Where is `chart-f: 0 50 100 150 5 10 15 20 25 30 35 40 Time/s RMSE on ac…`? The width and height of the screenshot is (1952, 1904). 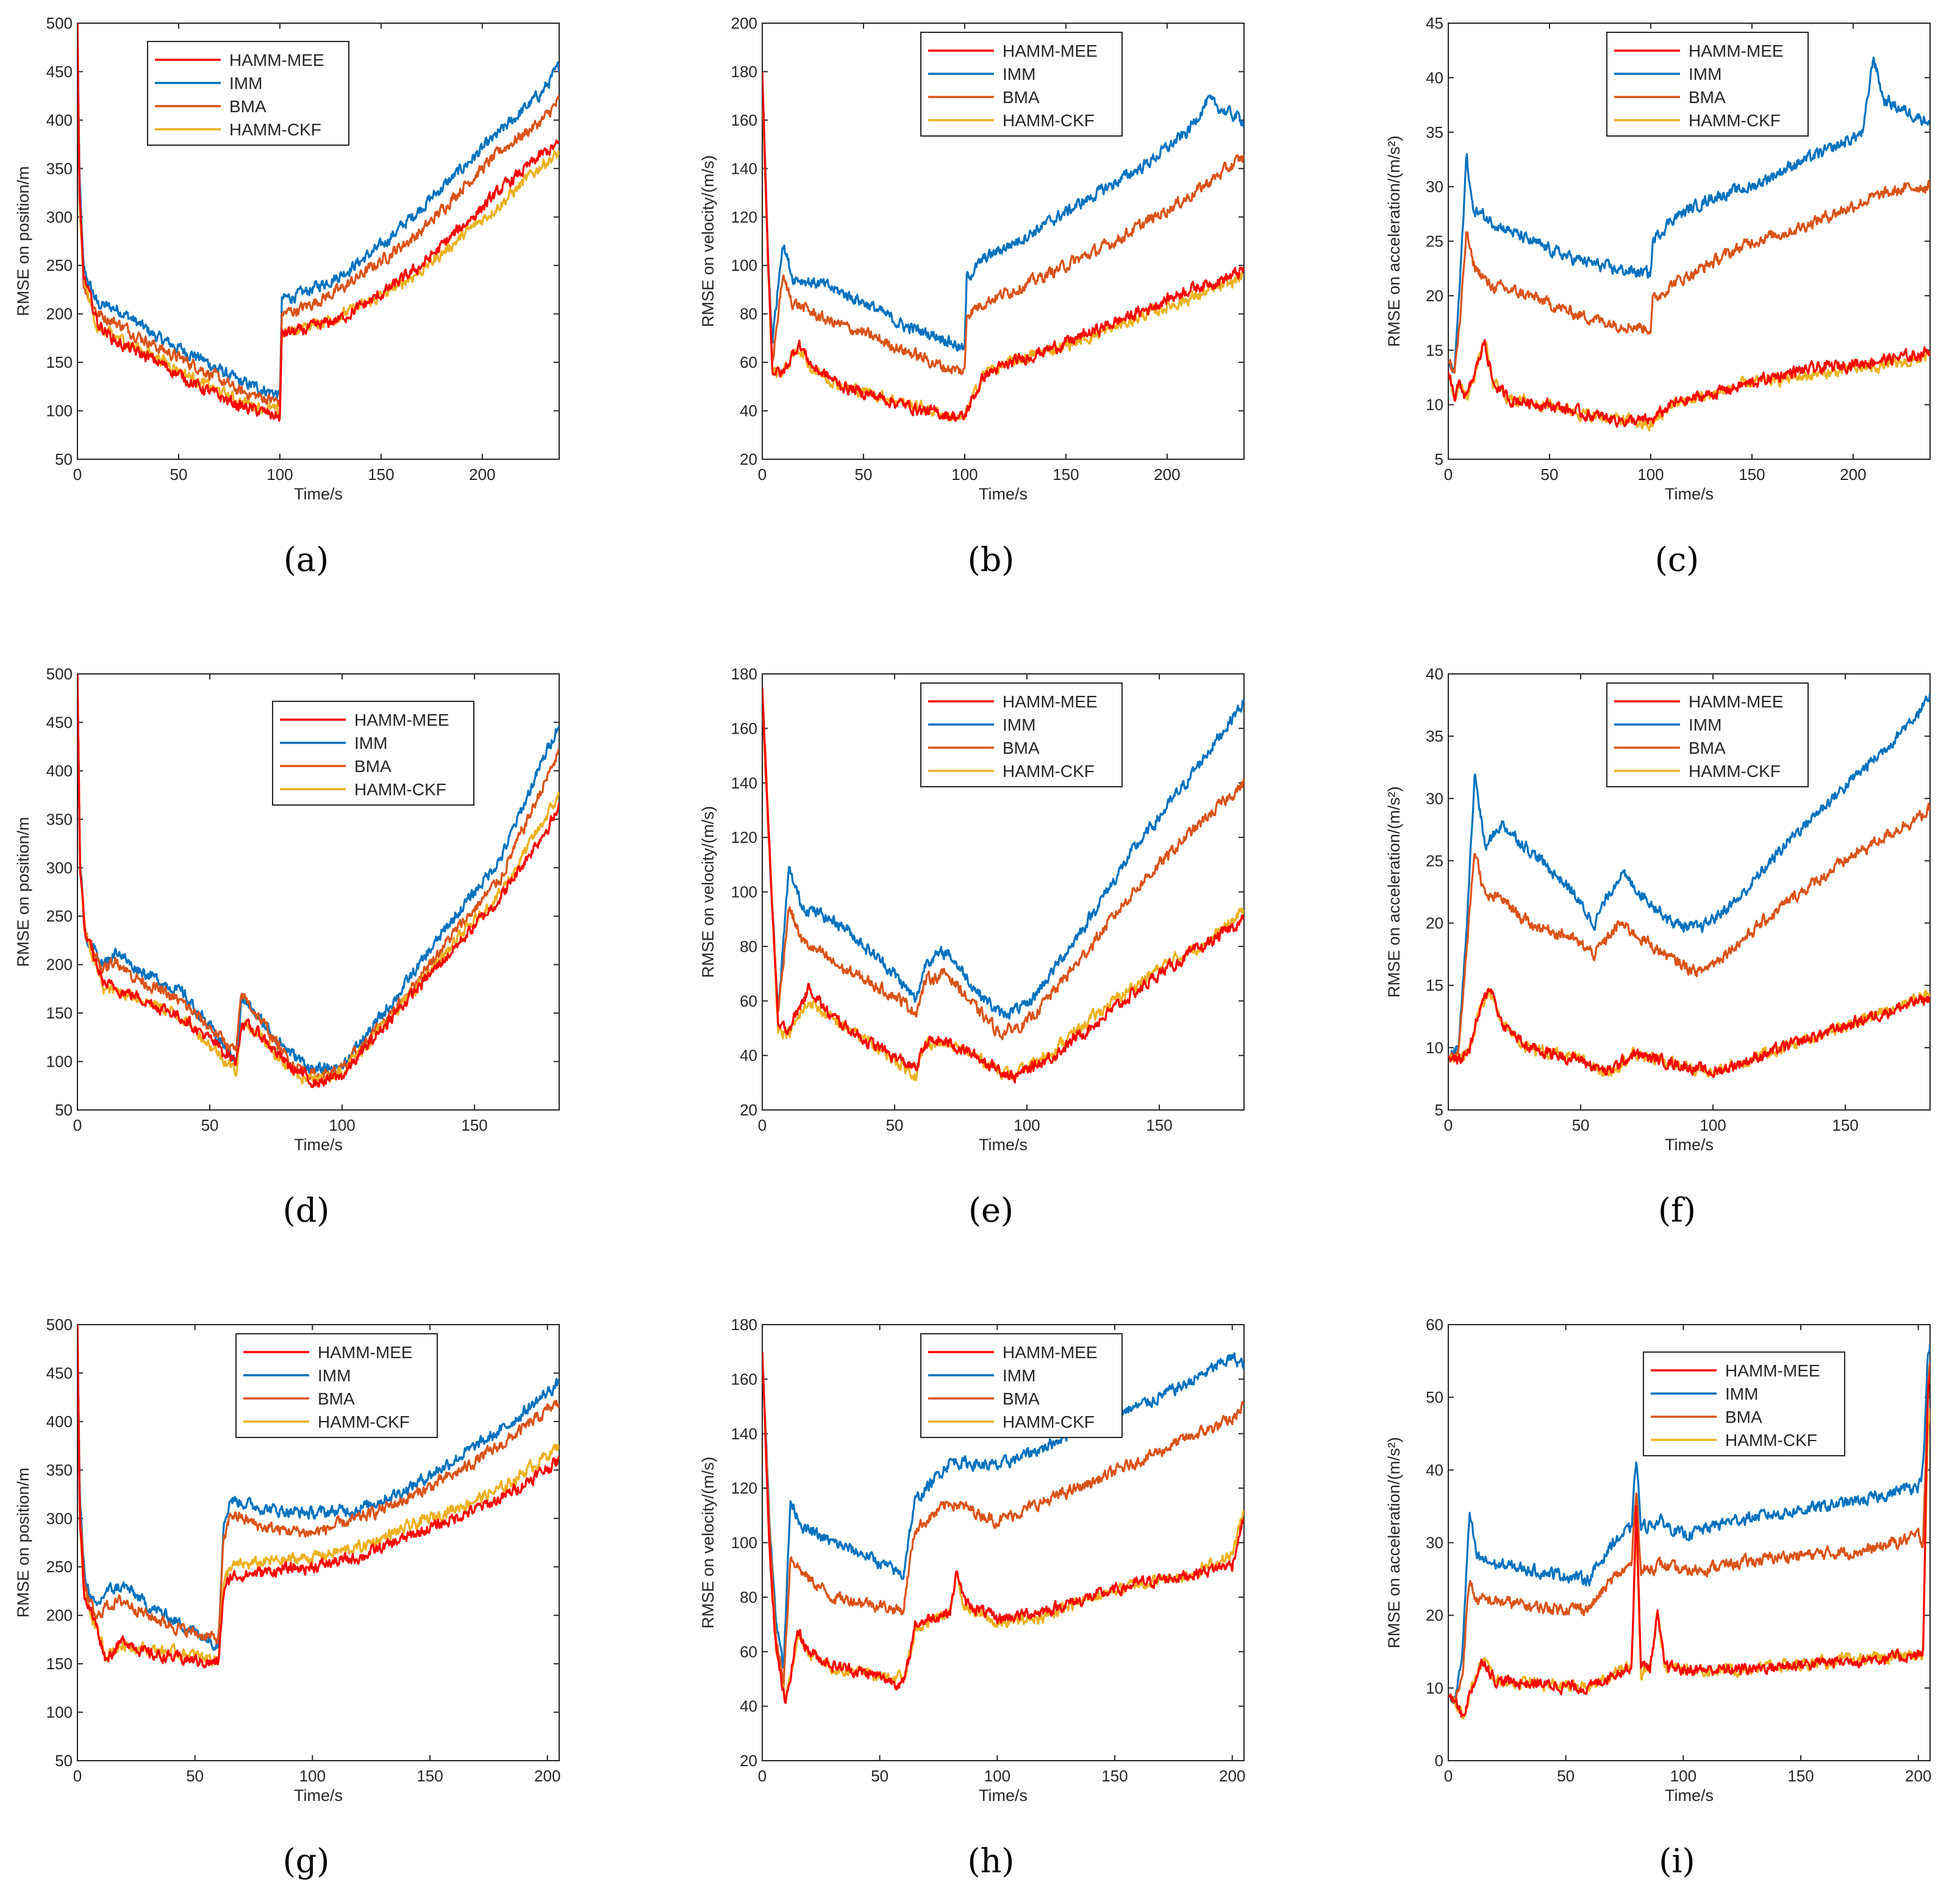
chart-f: 0 50 100 150 5 10 15 20 25 30 35 40 Time/s RMSE on ac… is located at coordinates (1658, 947).